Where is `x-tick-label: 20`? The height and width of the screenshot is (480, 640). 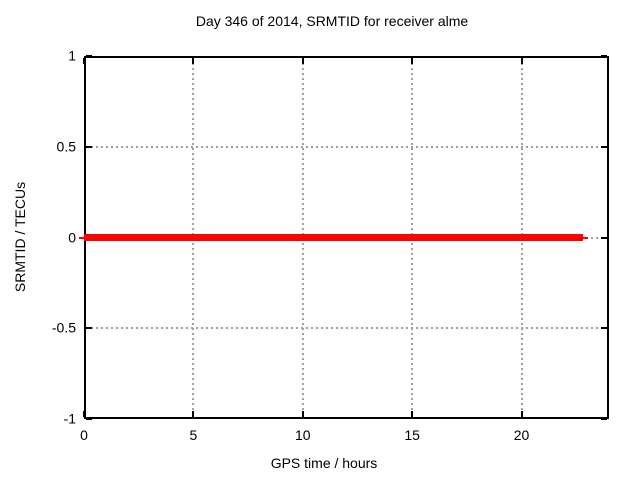 x-tick-label: 20 is located at coordinates (521, 435).